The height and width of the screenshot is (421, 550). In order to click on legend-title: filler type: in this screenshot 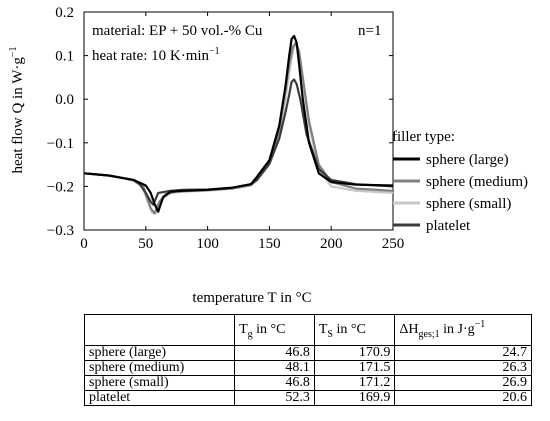, I will do `click(423, 137)`.